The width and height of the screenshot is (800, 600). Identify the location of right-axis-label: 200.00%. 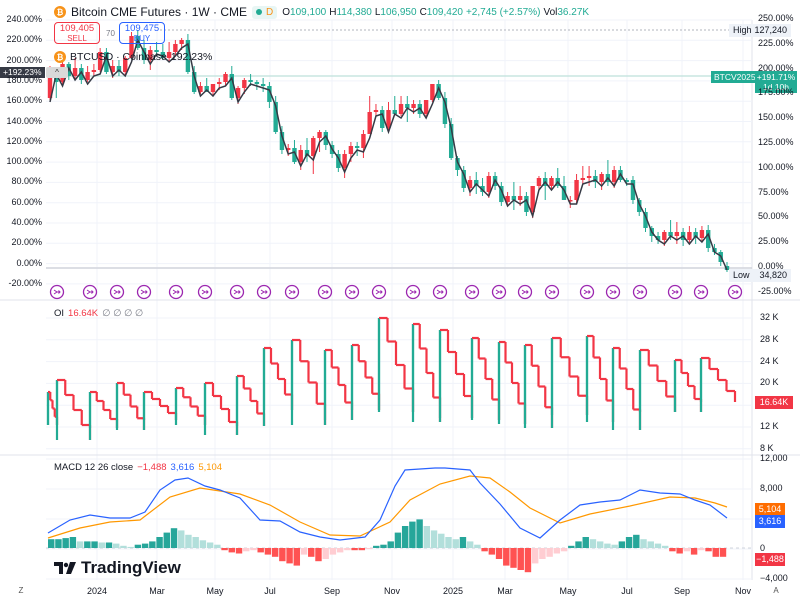
(776, 67).